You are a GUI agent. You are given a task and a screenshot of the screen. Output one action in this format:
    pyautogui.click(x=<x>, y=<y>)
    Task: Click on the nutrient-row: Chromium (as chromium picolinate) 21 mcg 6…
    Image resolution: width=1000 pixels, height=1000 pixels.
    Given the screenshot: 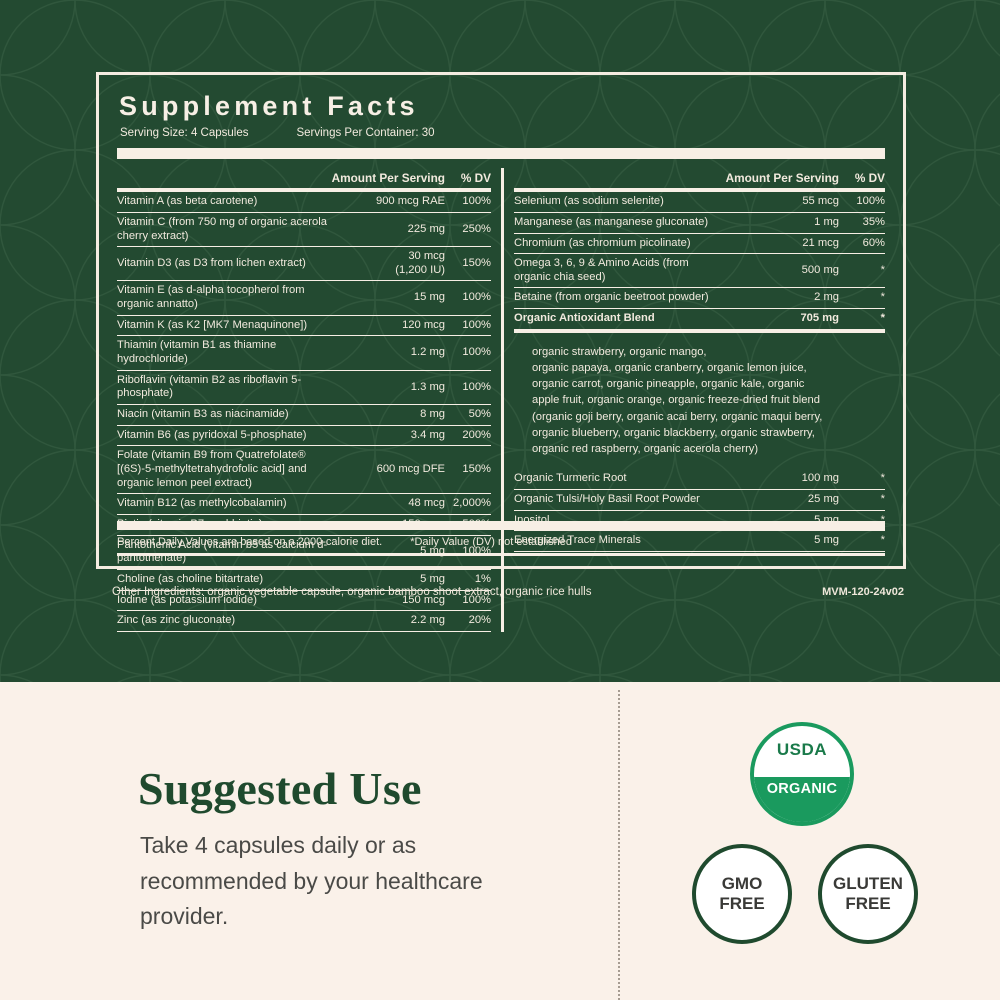 What is the action you would take?
    pyautogui.click(x=699, y=244)
    